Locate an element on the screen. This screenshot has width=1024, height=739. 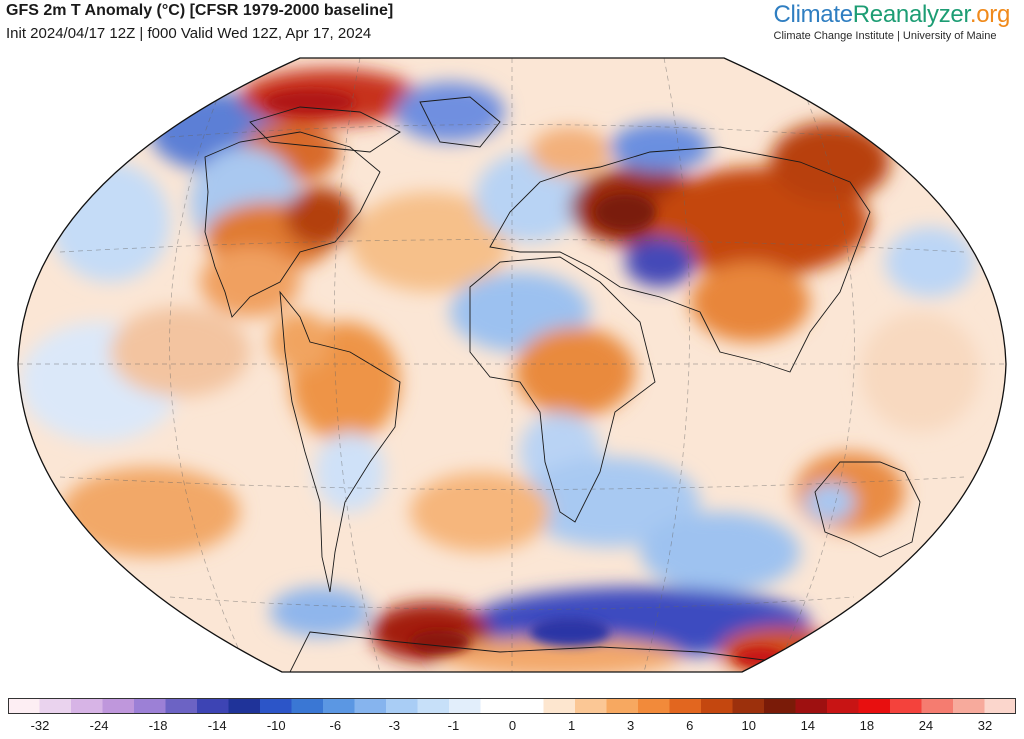
colorbar-label: -32 is located at coordinates (40, 725).